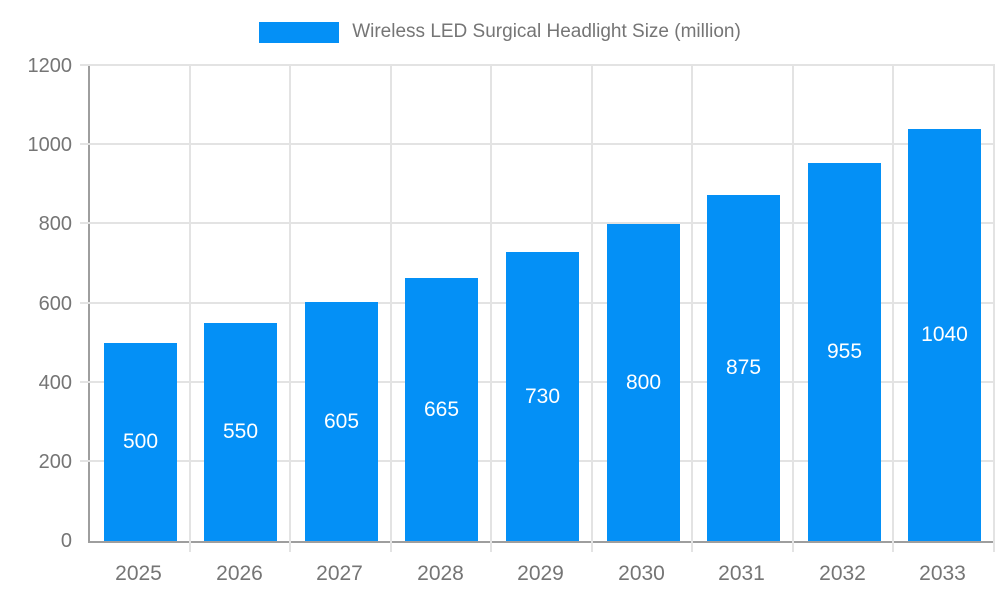 The image size is (1000, 600). I want to click on bar-2029: 730, so click(542, 396).